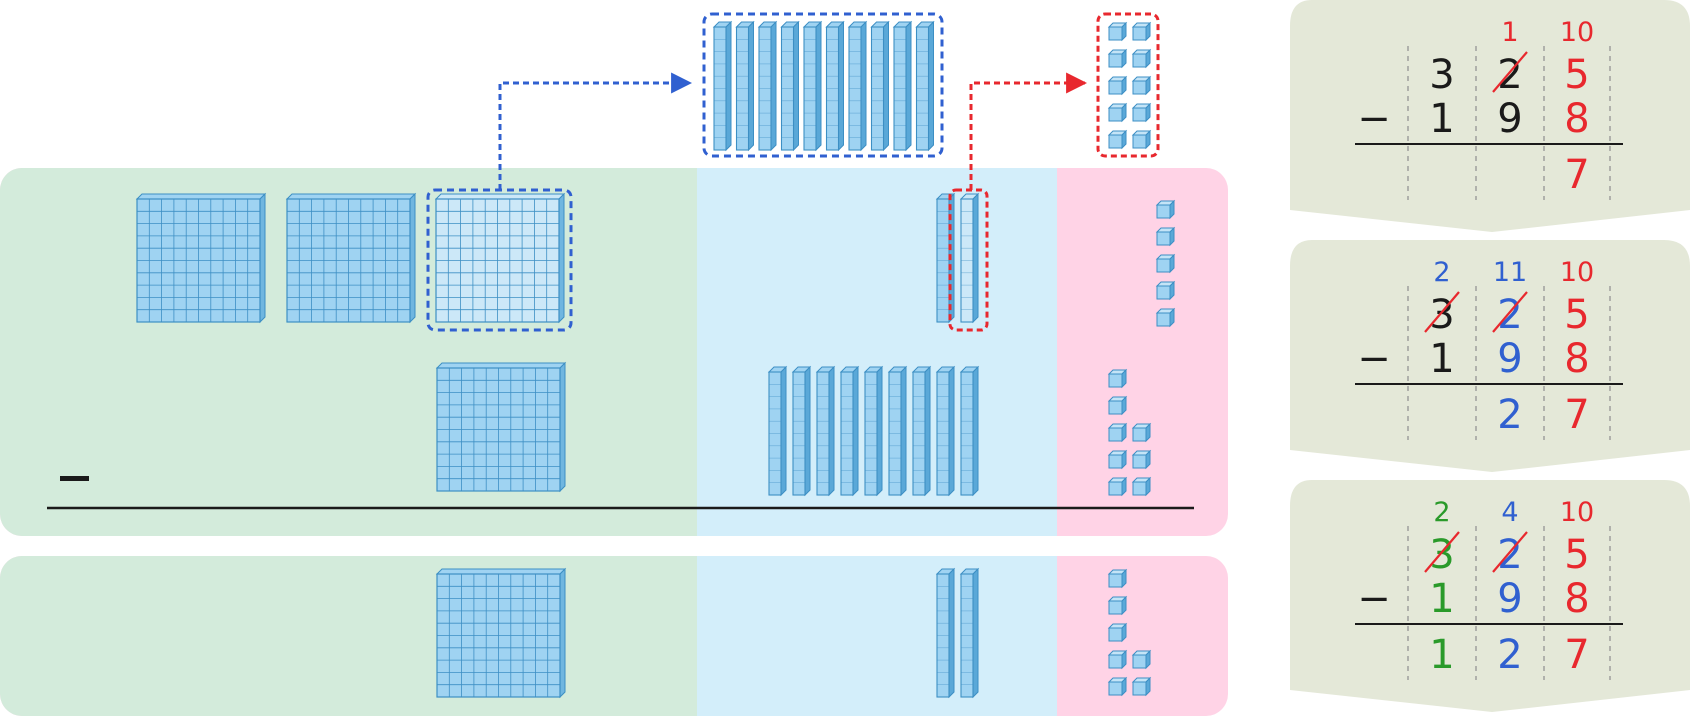 The image size is (1690, 716). I want to click on hundreds-column-result, so click(348, 636).